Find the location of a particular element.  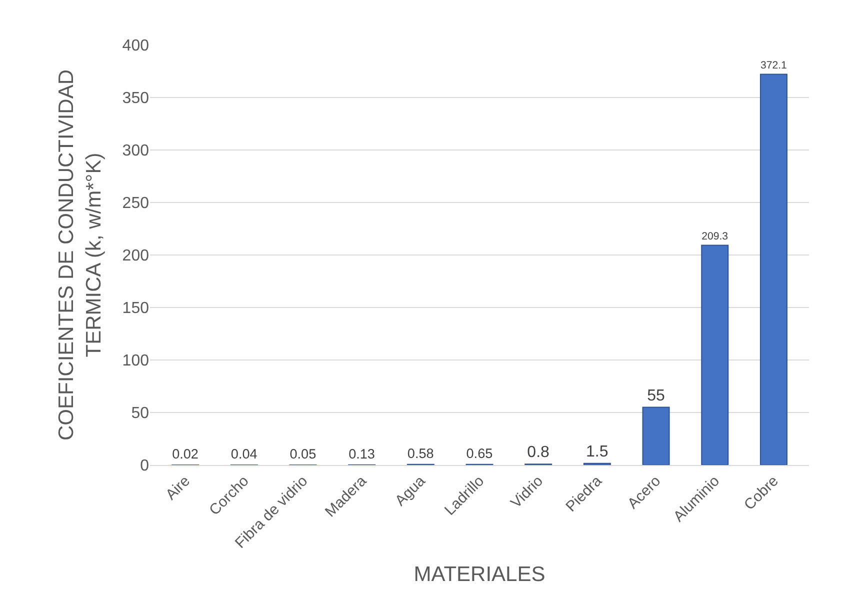

y-tick-label: 200 is located at coordinates (136, 256).